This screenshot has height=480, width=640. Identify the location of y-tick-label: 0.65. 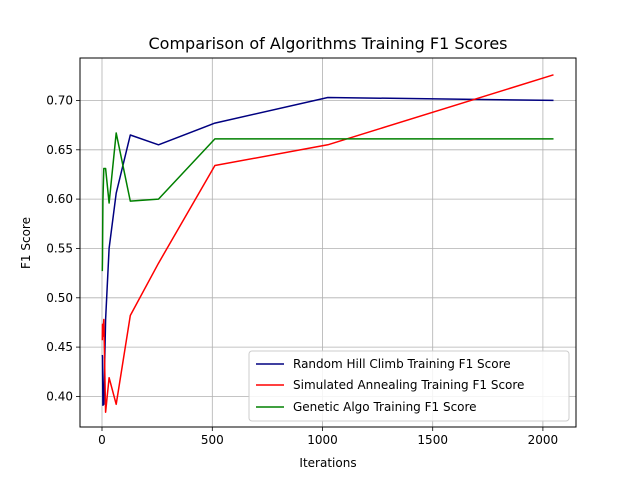
(59, 150).